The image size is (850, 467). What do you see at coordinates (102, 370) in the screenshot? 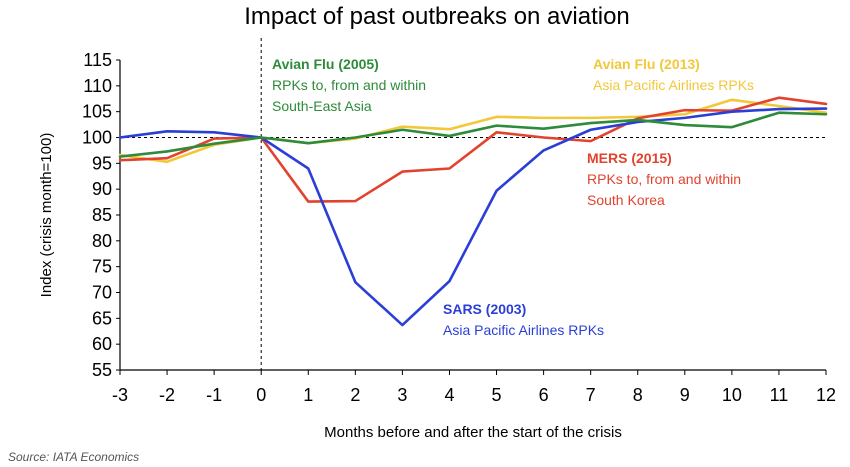
I see `y-tick-label: 55` at bounding box center [102, 370].